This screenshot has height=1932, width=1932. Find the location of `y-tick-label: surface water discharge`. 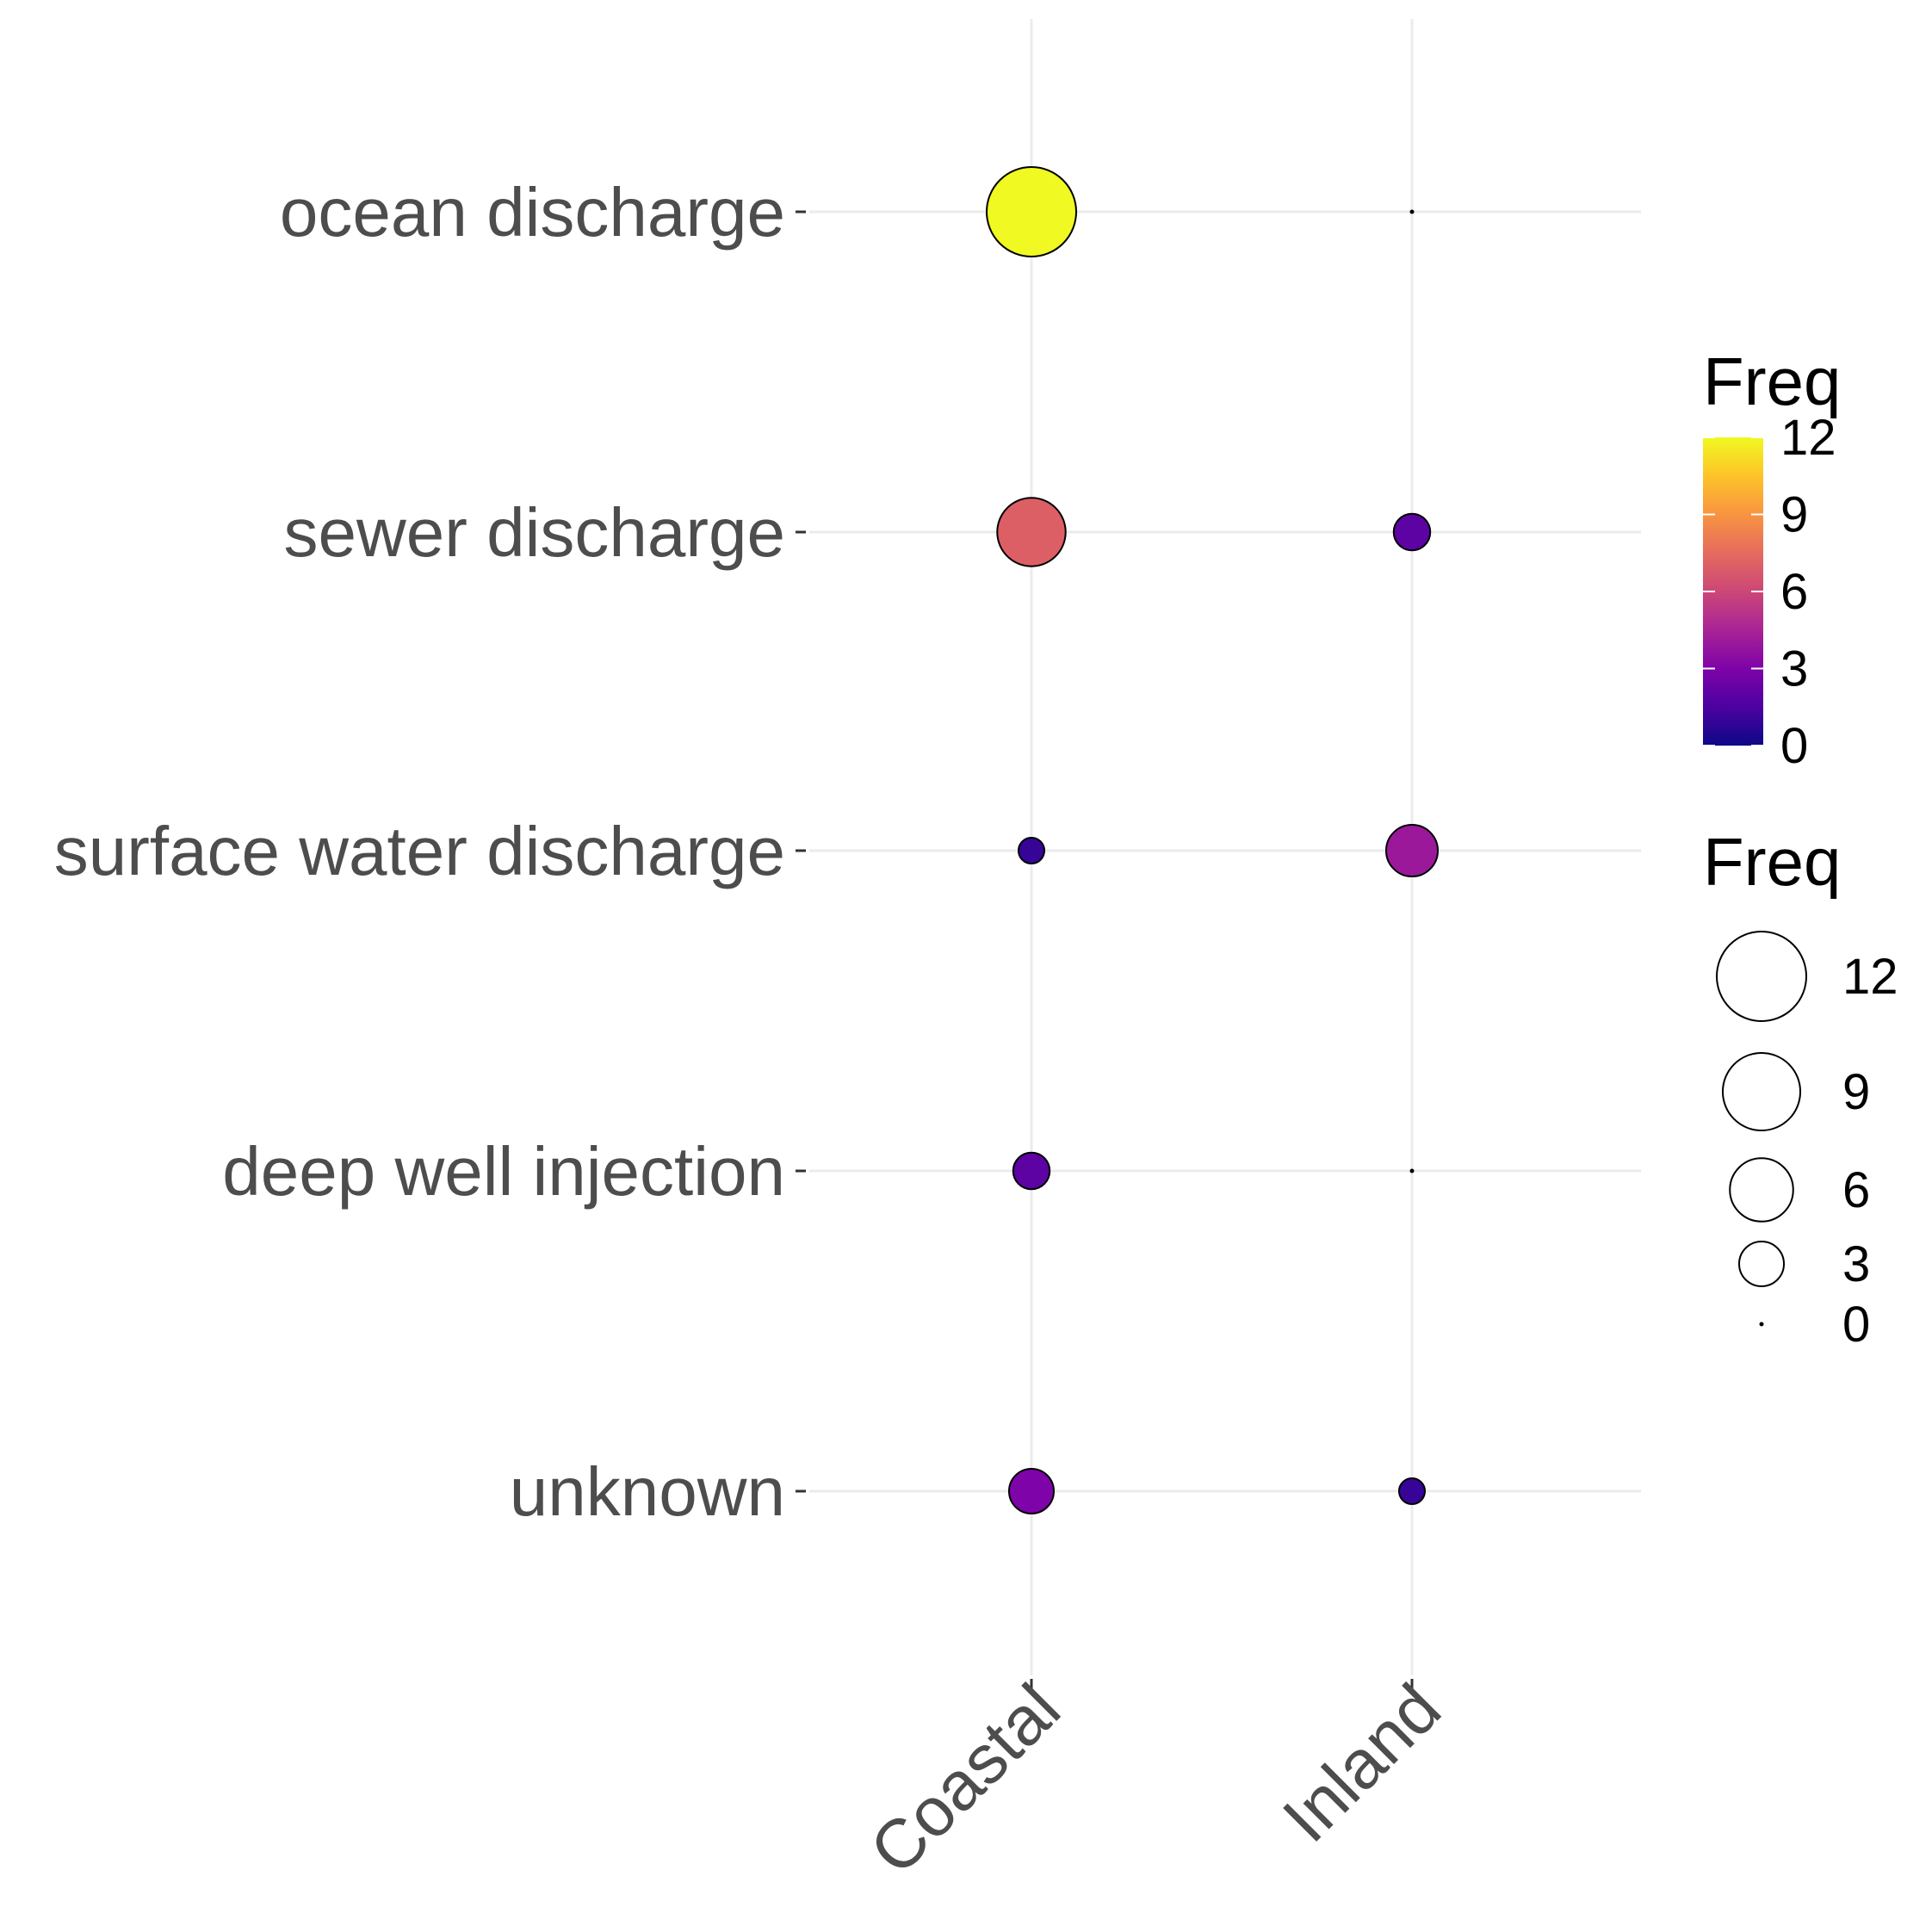

y-tick-label: surface water discharge is located at coordinates (419, 851).